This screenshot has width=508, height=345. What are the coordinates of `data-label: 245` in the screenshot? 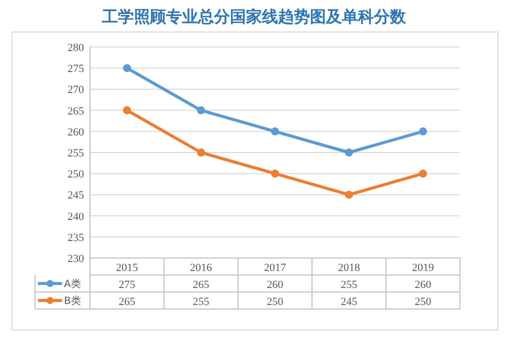 It's located at (349, 302).